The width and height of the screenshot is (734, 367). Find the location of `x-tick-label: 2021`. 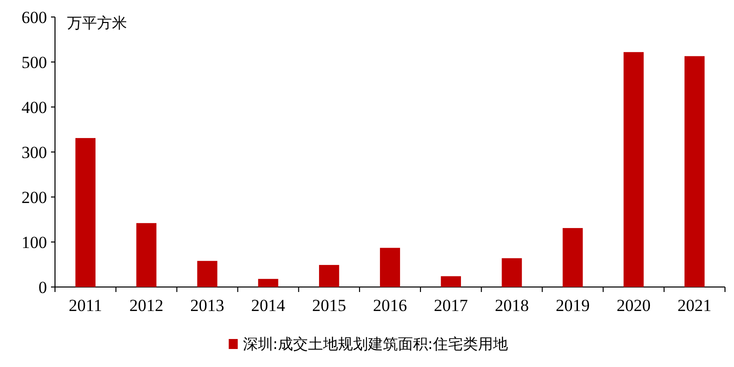

x-tick-label: 2021 is located at coordinates (695, 305).